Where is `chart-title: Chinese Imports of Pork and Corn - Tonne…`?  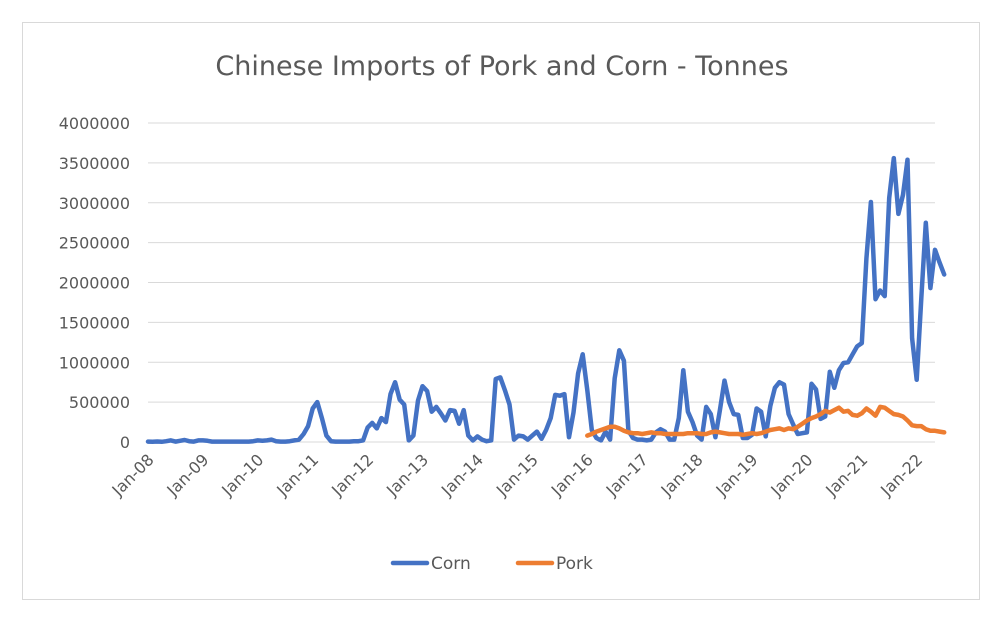 chart-title: Chinese Imports of Pork and Corn - Tonne… is located at coordinates (502, 66).